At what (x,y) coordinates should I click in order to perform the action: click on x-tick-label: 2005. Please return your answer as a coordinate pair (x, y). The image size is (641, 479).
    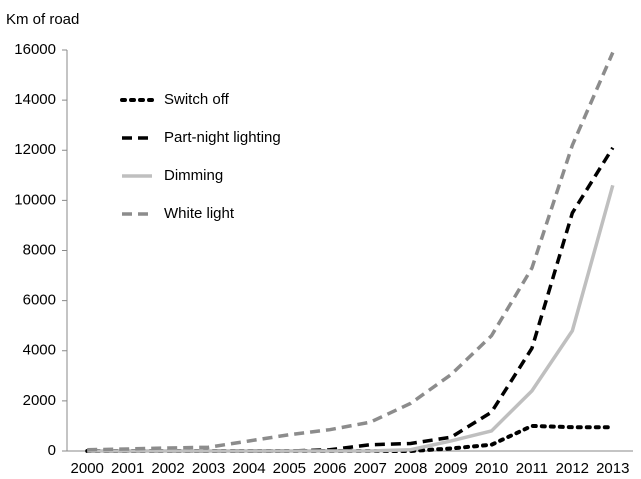
    Looking at the image, I should click on (289, 468).